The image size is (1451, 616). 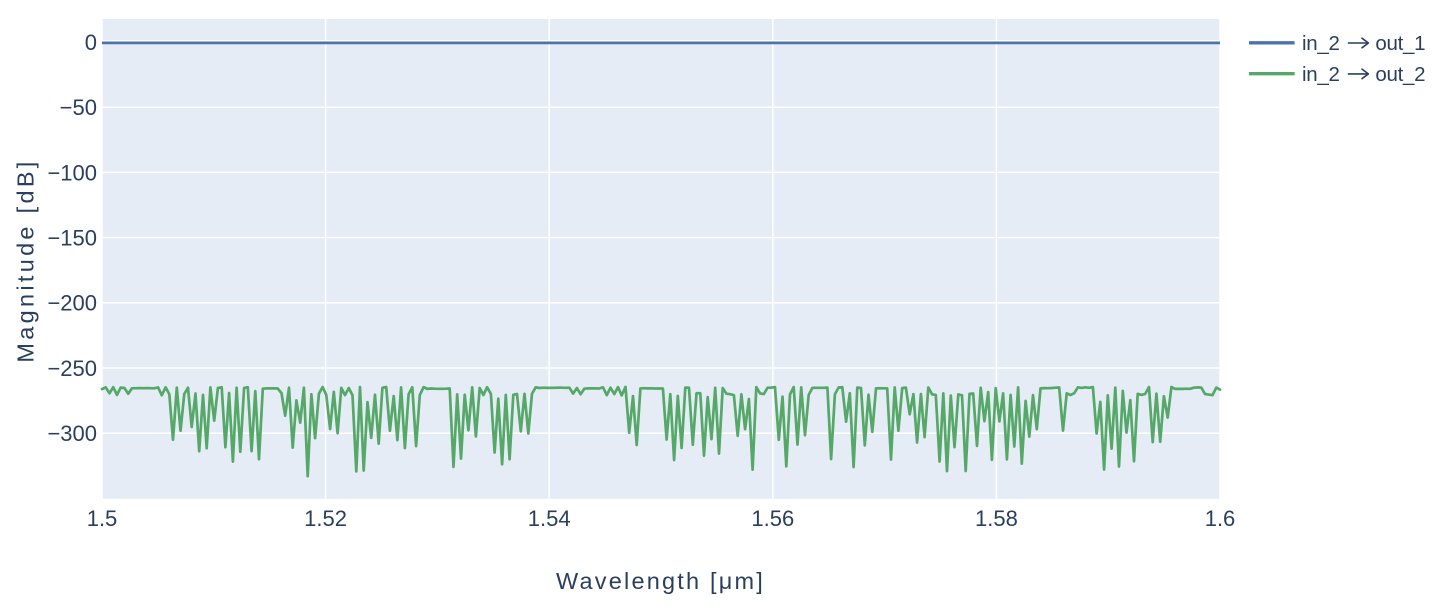 What do you see at coordinates (72, 433) in the screenshot?
I see `svg-text: −300` at bounding box center [72, 433].